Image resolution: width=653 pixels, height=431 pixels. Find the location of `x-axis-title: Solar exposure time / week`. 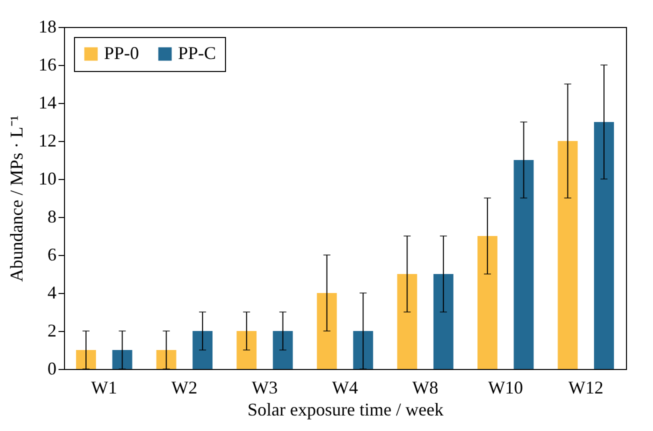

x-axis-title: Solar exposure time / week is located at coordinates (346, 410).